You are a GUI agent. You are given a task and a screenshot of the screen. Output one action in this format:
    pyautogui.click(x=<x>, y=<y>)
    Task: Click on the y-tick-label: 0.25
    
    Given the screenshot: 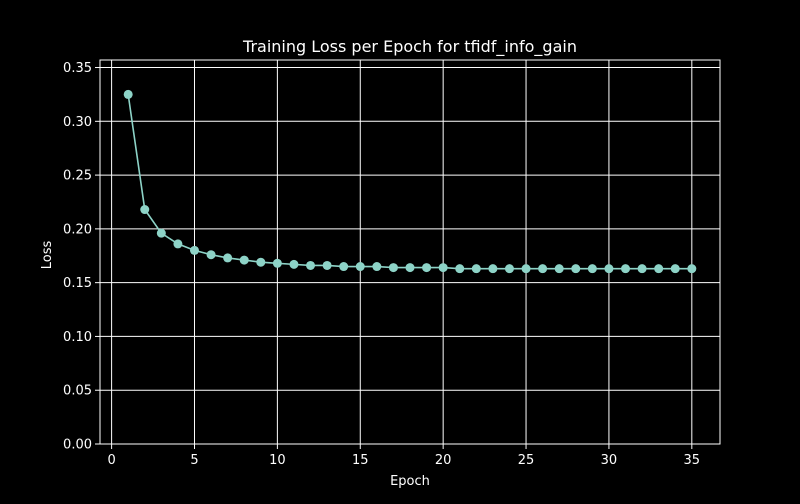 What is the action you would take?
    pyautogui.click(x=77, y=176)
    